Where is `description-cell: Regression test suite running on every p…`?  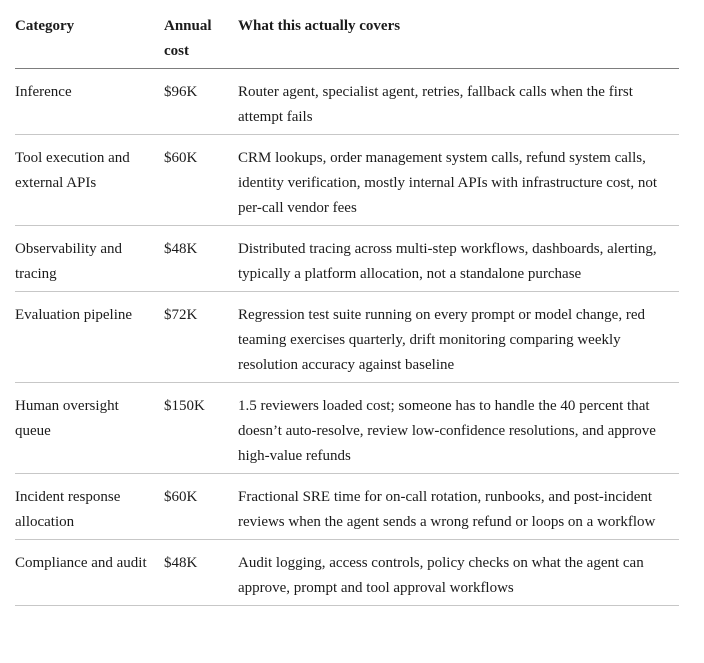 description-cell: Regression test suite running on every p… is located at coordinates (458, 337).